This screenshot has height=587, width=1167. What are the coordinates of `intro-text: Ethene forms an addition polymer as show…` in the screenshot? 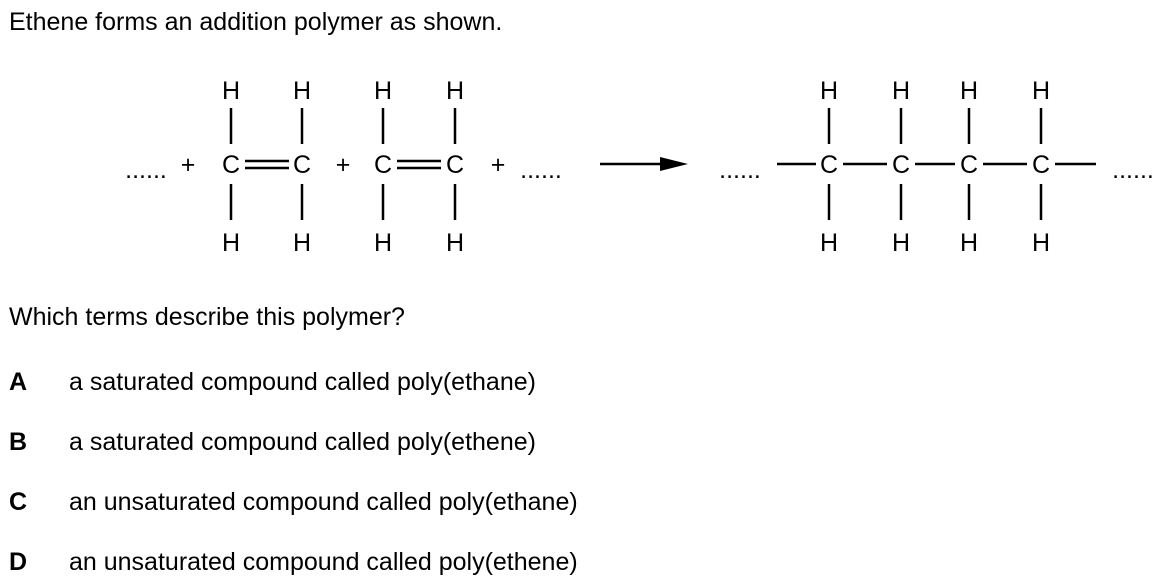 It's located at (256, 22).